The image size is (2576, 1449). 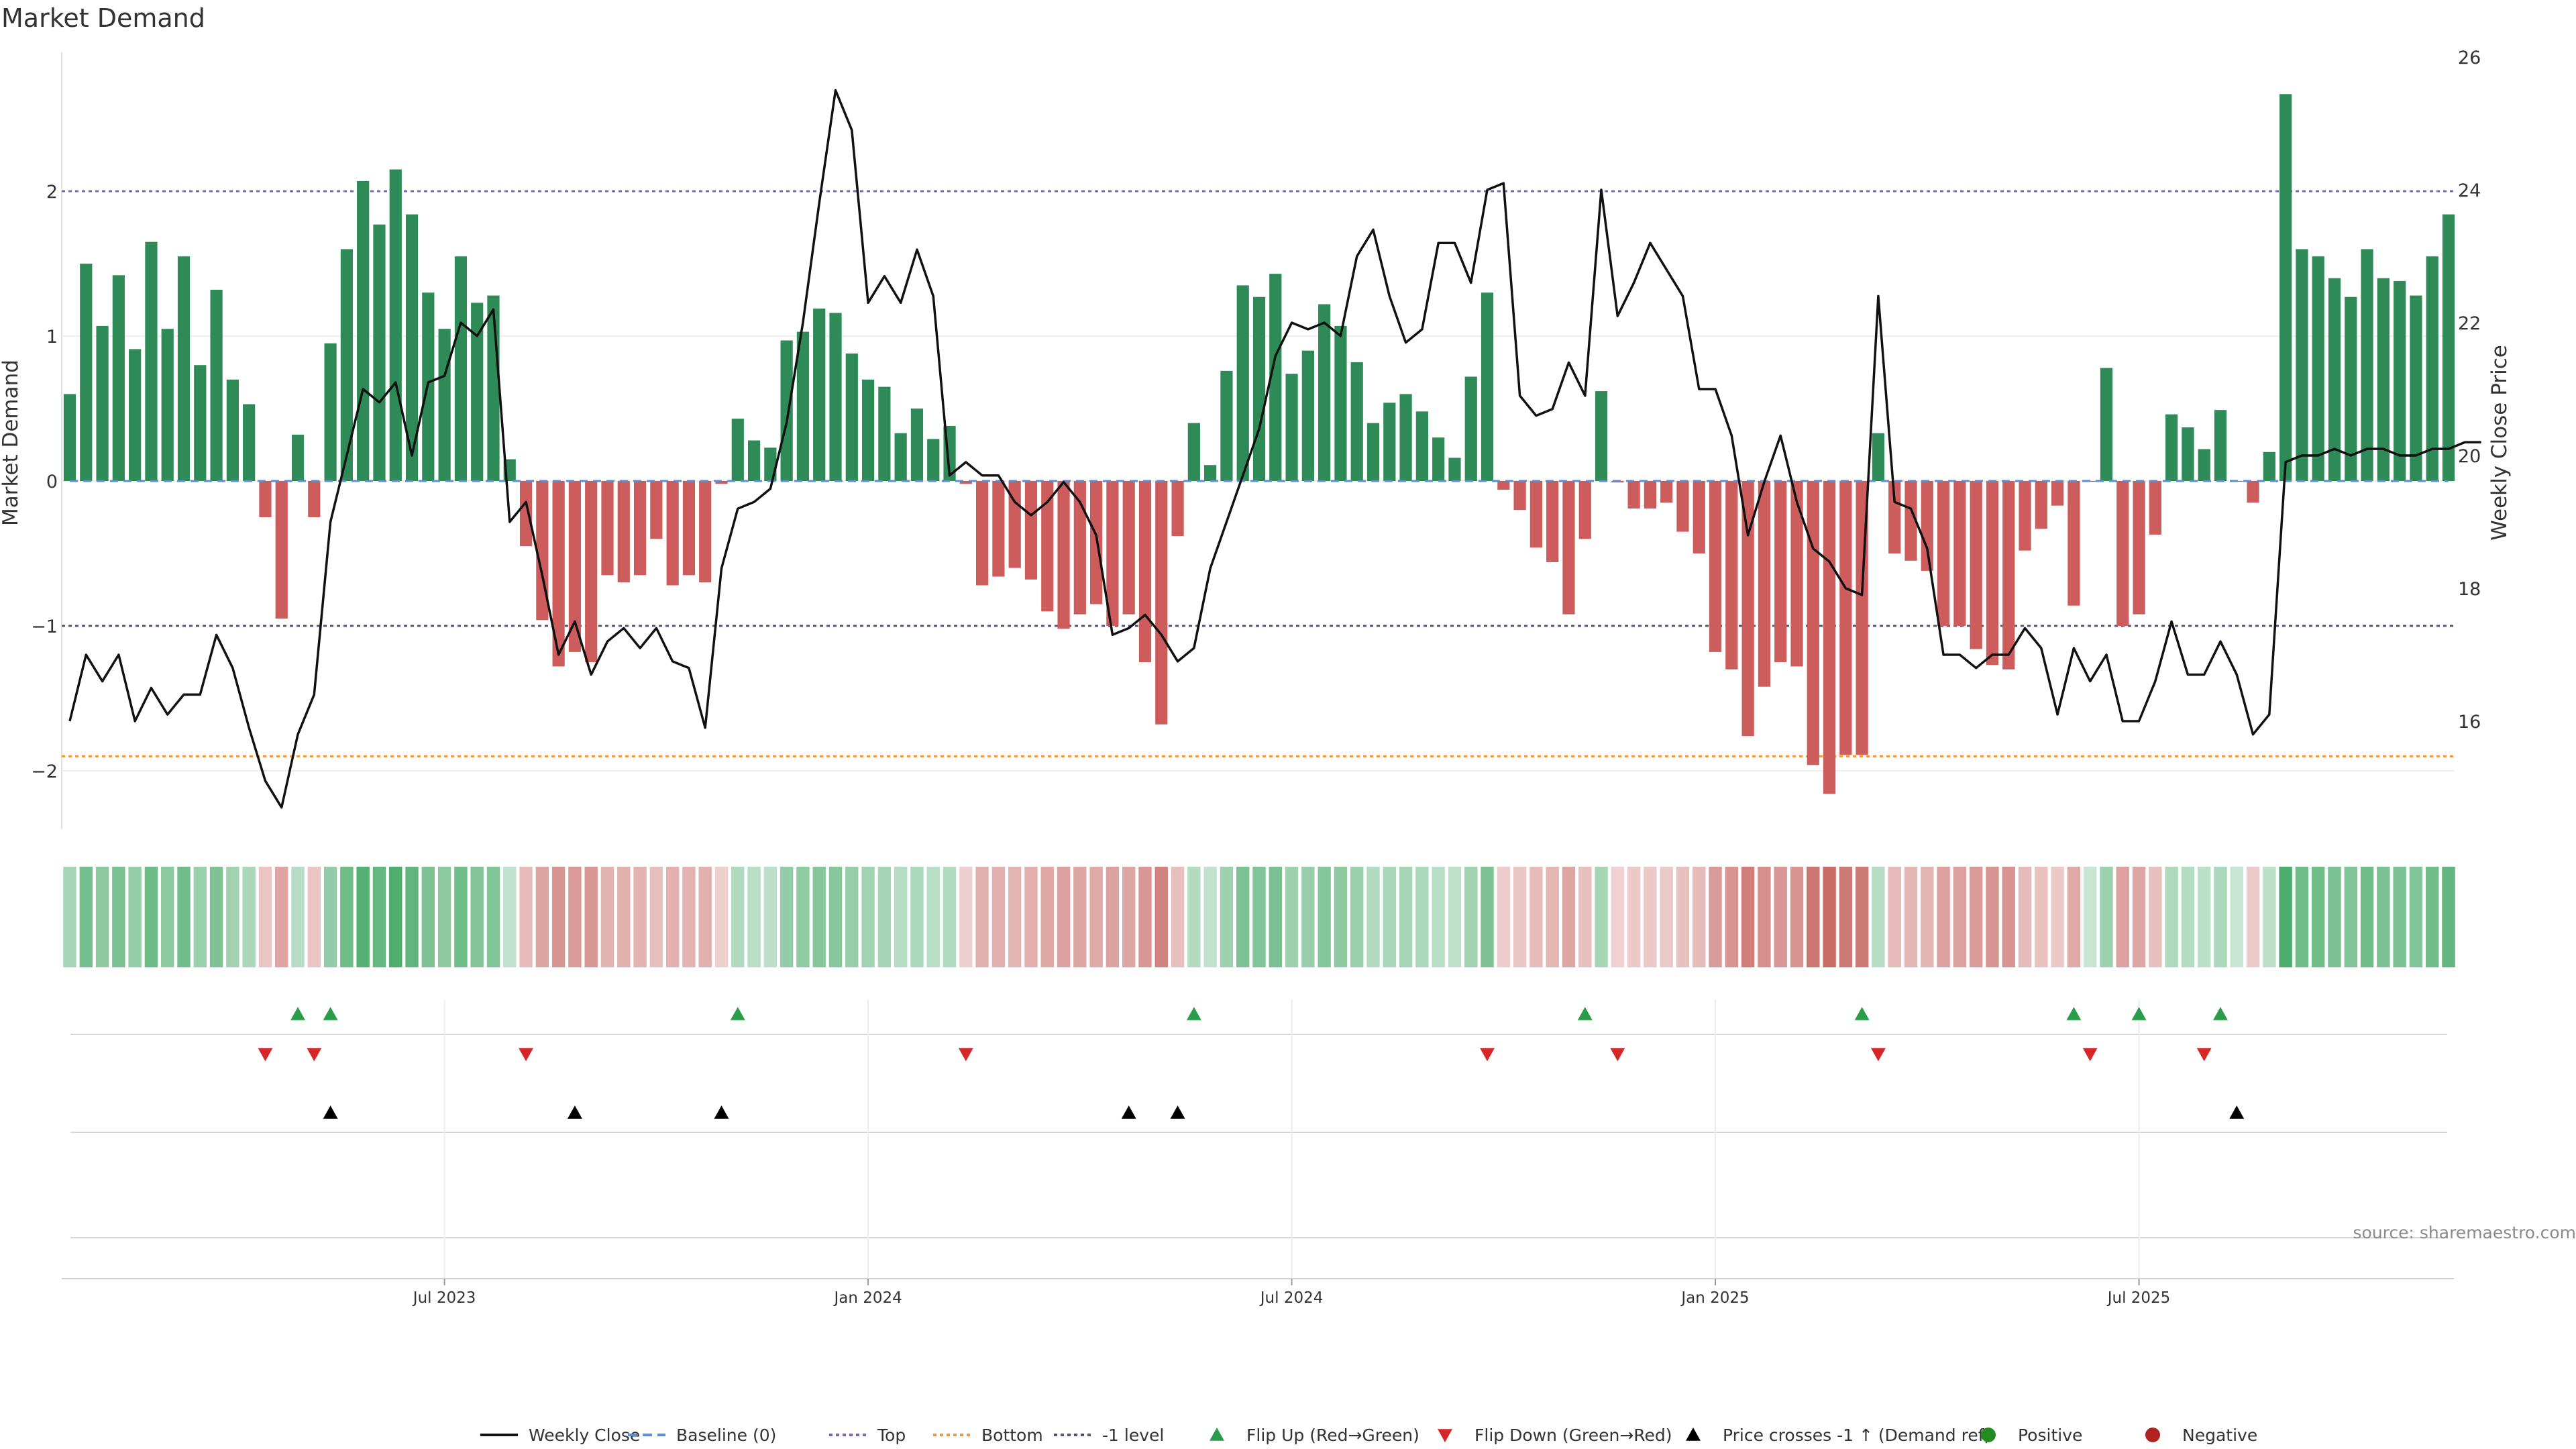 What do you see at coordinates (1314, 1435) in the screenshot?
I see `legend-item-5: Flip Up (Red→Green)` at bounding box center [1314, 1435].